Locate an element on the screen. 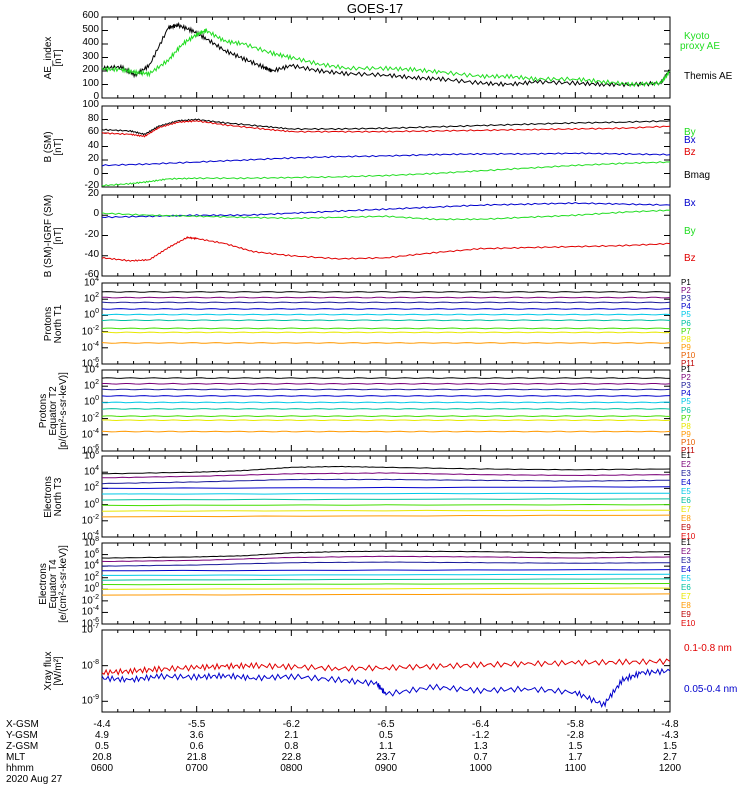 Image resolution: width=750 pixels, height=800 pixels. axis-row-value: -6.2 is located at coordinates (291, 724).